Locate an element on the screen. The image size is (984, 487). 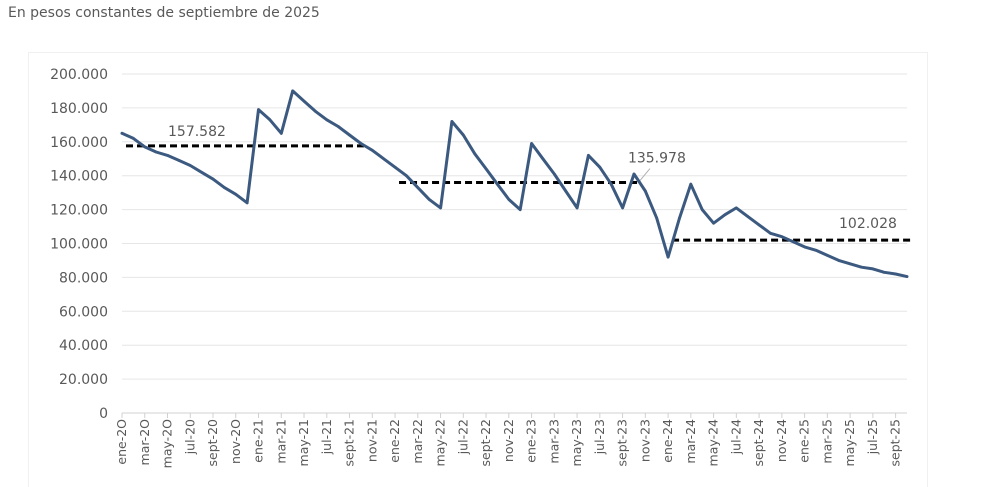
x-tick-label: jul-25 is located at coordinates (872, 437).